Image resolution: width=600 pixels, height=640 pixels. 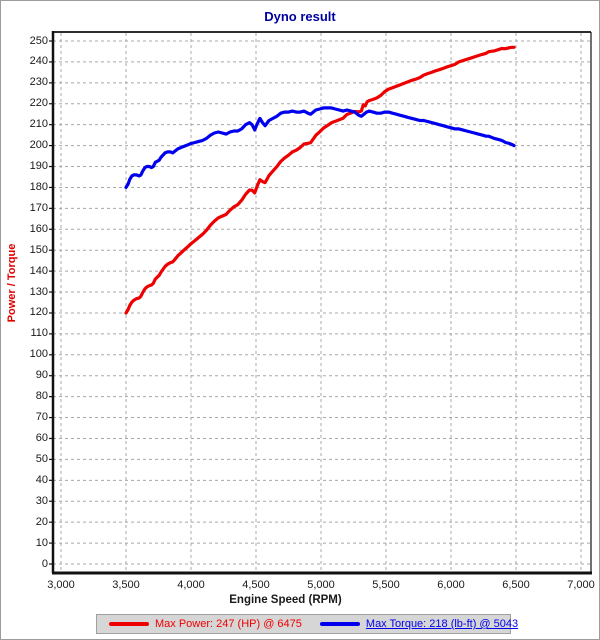 I want to click on y-tick-label: 130, so click(x=38, y=291).